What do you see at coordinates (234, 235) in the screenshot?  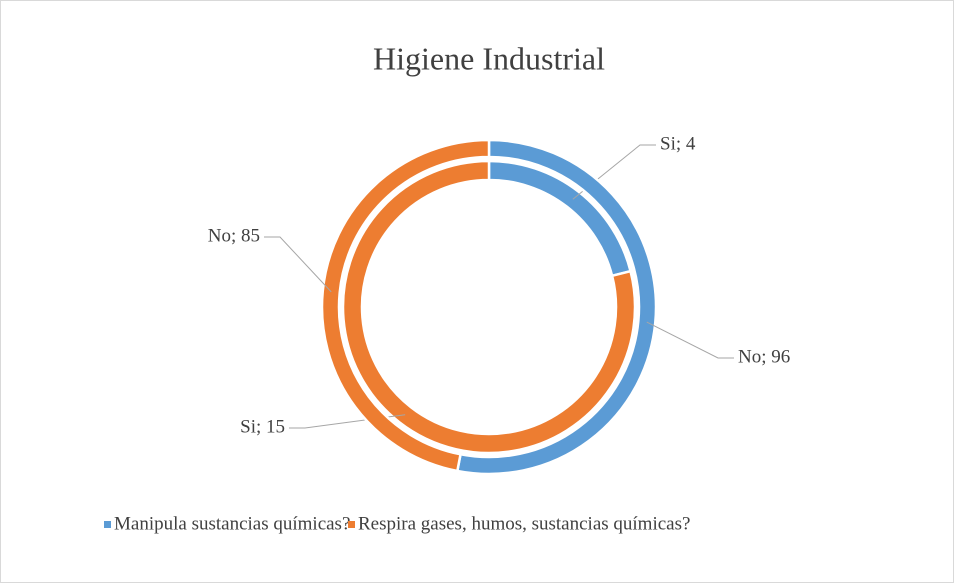 I see `data-label: No; 85` at bounding box center [234, 235].